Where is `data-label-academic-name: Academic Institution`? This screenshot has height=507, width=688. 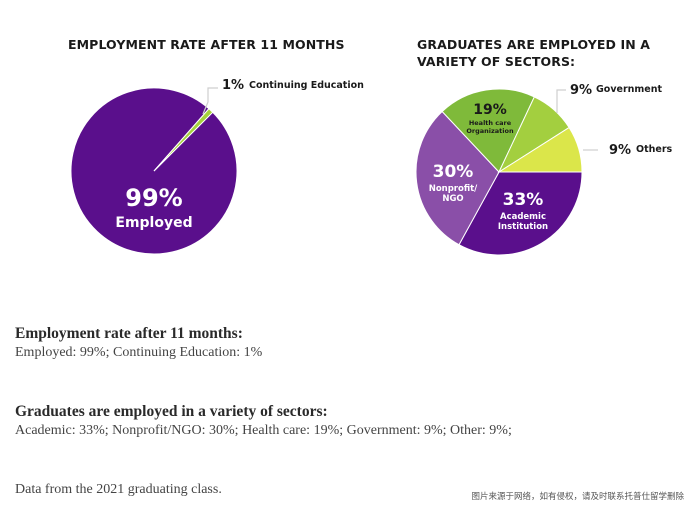 data-label-academic-name: Academic Institution is located at coordinates (523, 222).